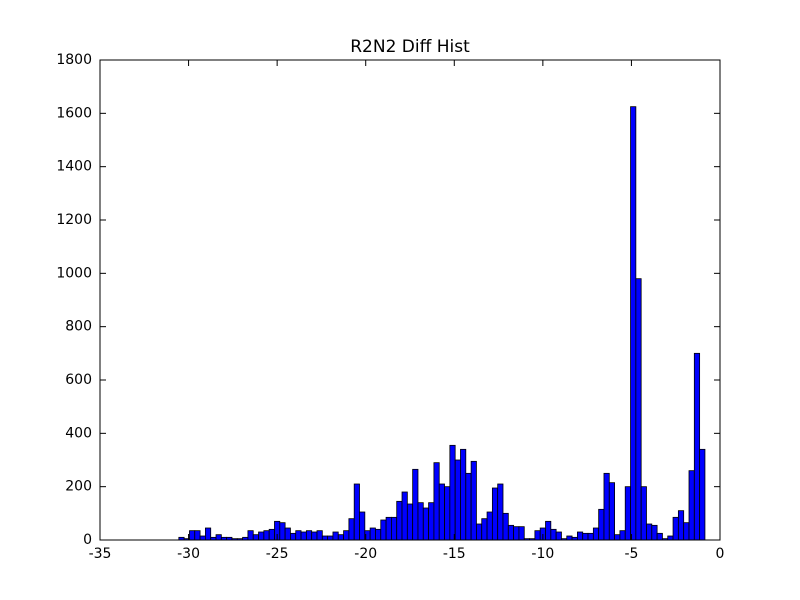  Describe the element at coordinates (720, 554) in the screenshot. I see `x-tick-label: 0` at that location.